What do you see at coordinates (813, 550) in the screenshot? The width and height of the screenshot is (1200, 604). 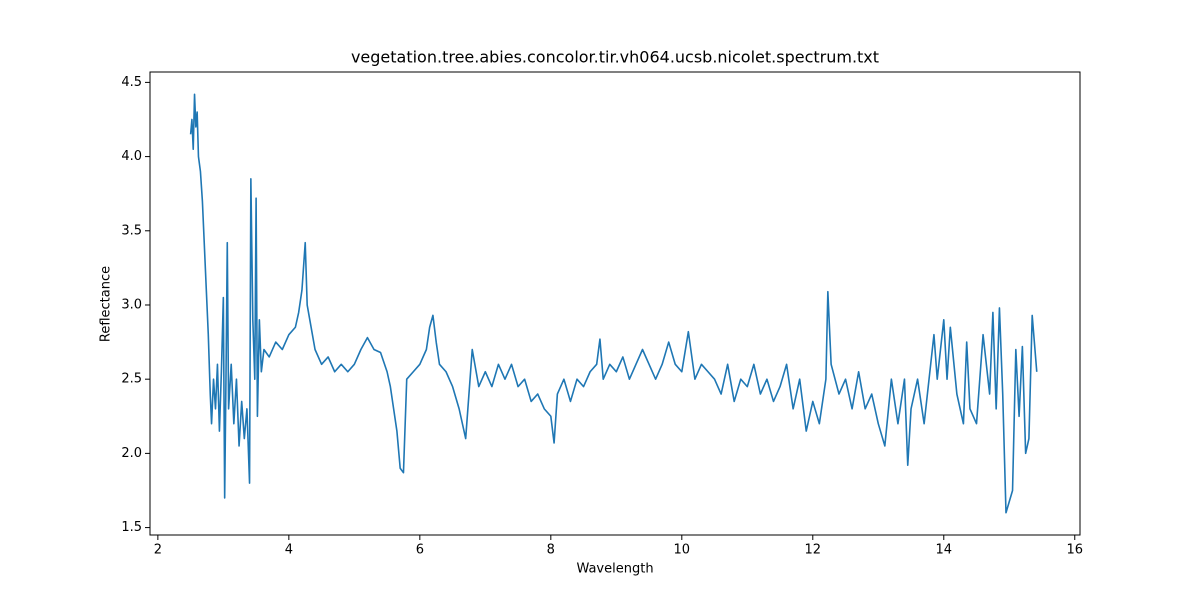 I see `x-tick-label: 12` at bounding box center [813, 550].